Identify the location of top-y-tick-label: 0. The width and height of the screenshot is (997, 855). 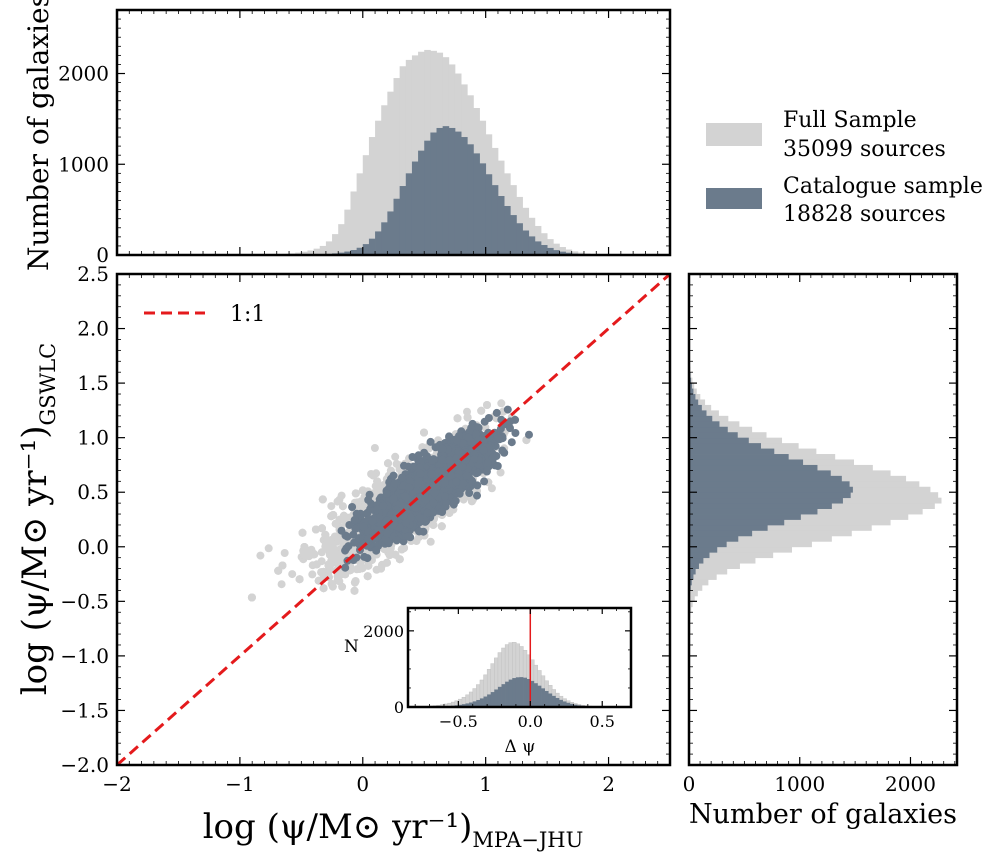
(102, 255).